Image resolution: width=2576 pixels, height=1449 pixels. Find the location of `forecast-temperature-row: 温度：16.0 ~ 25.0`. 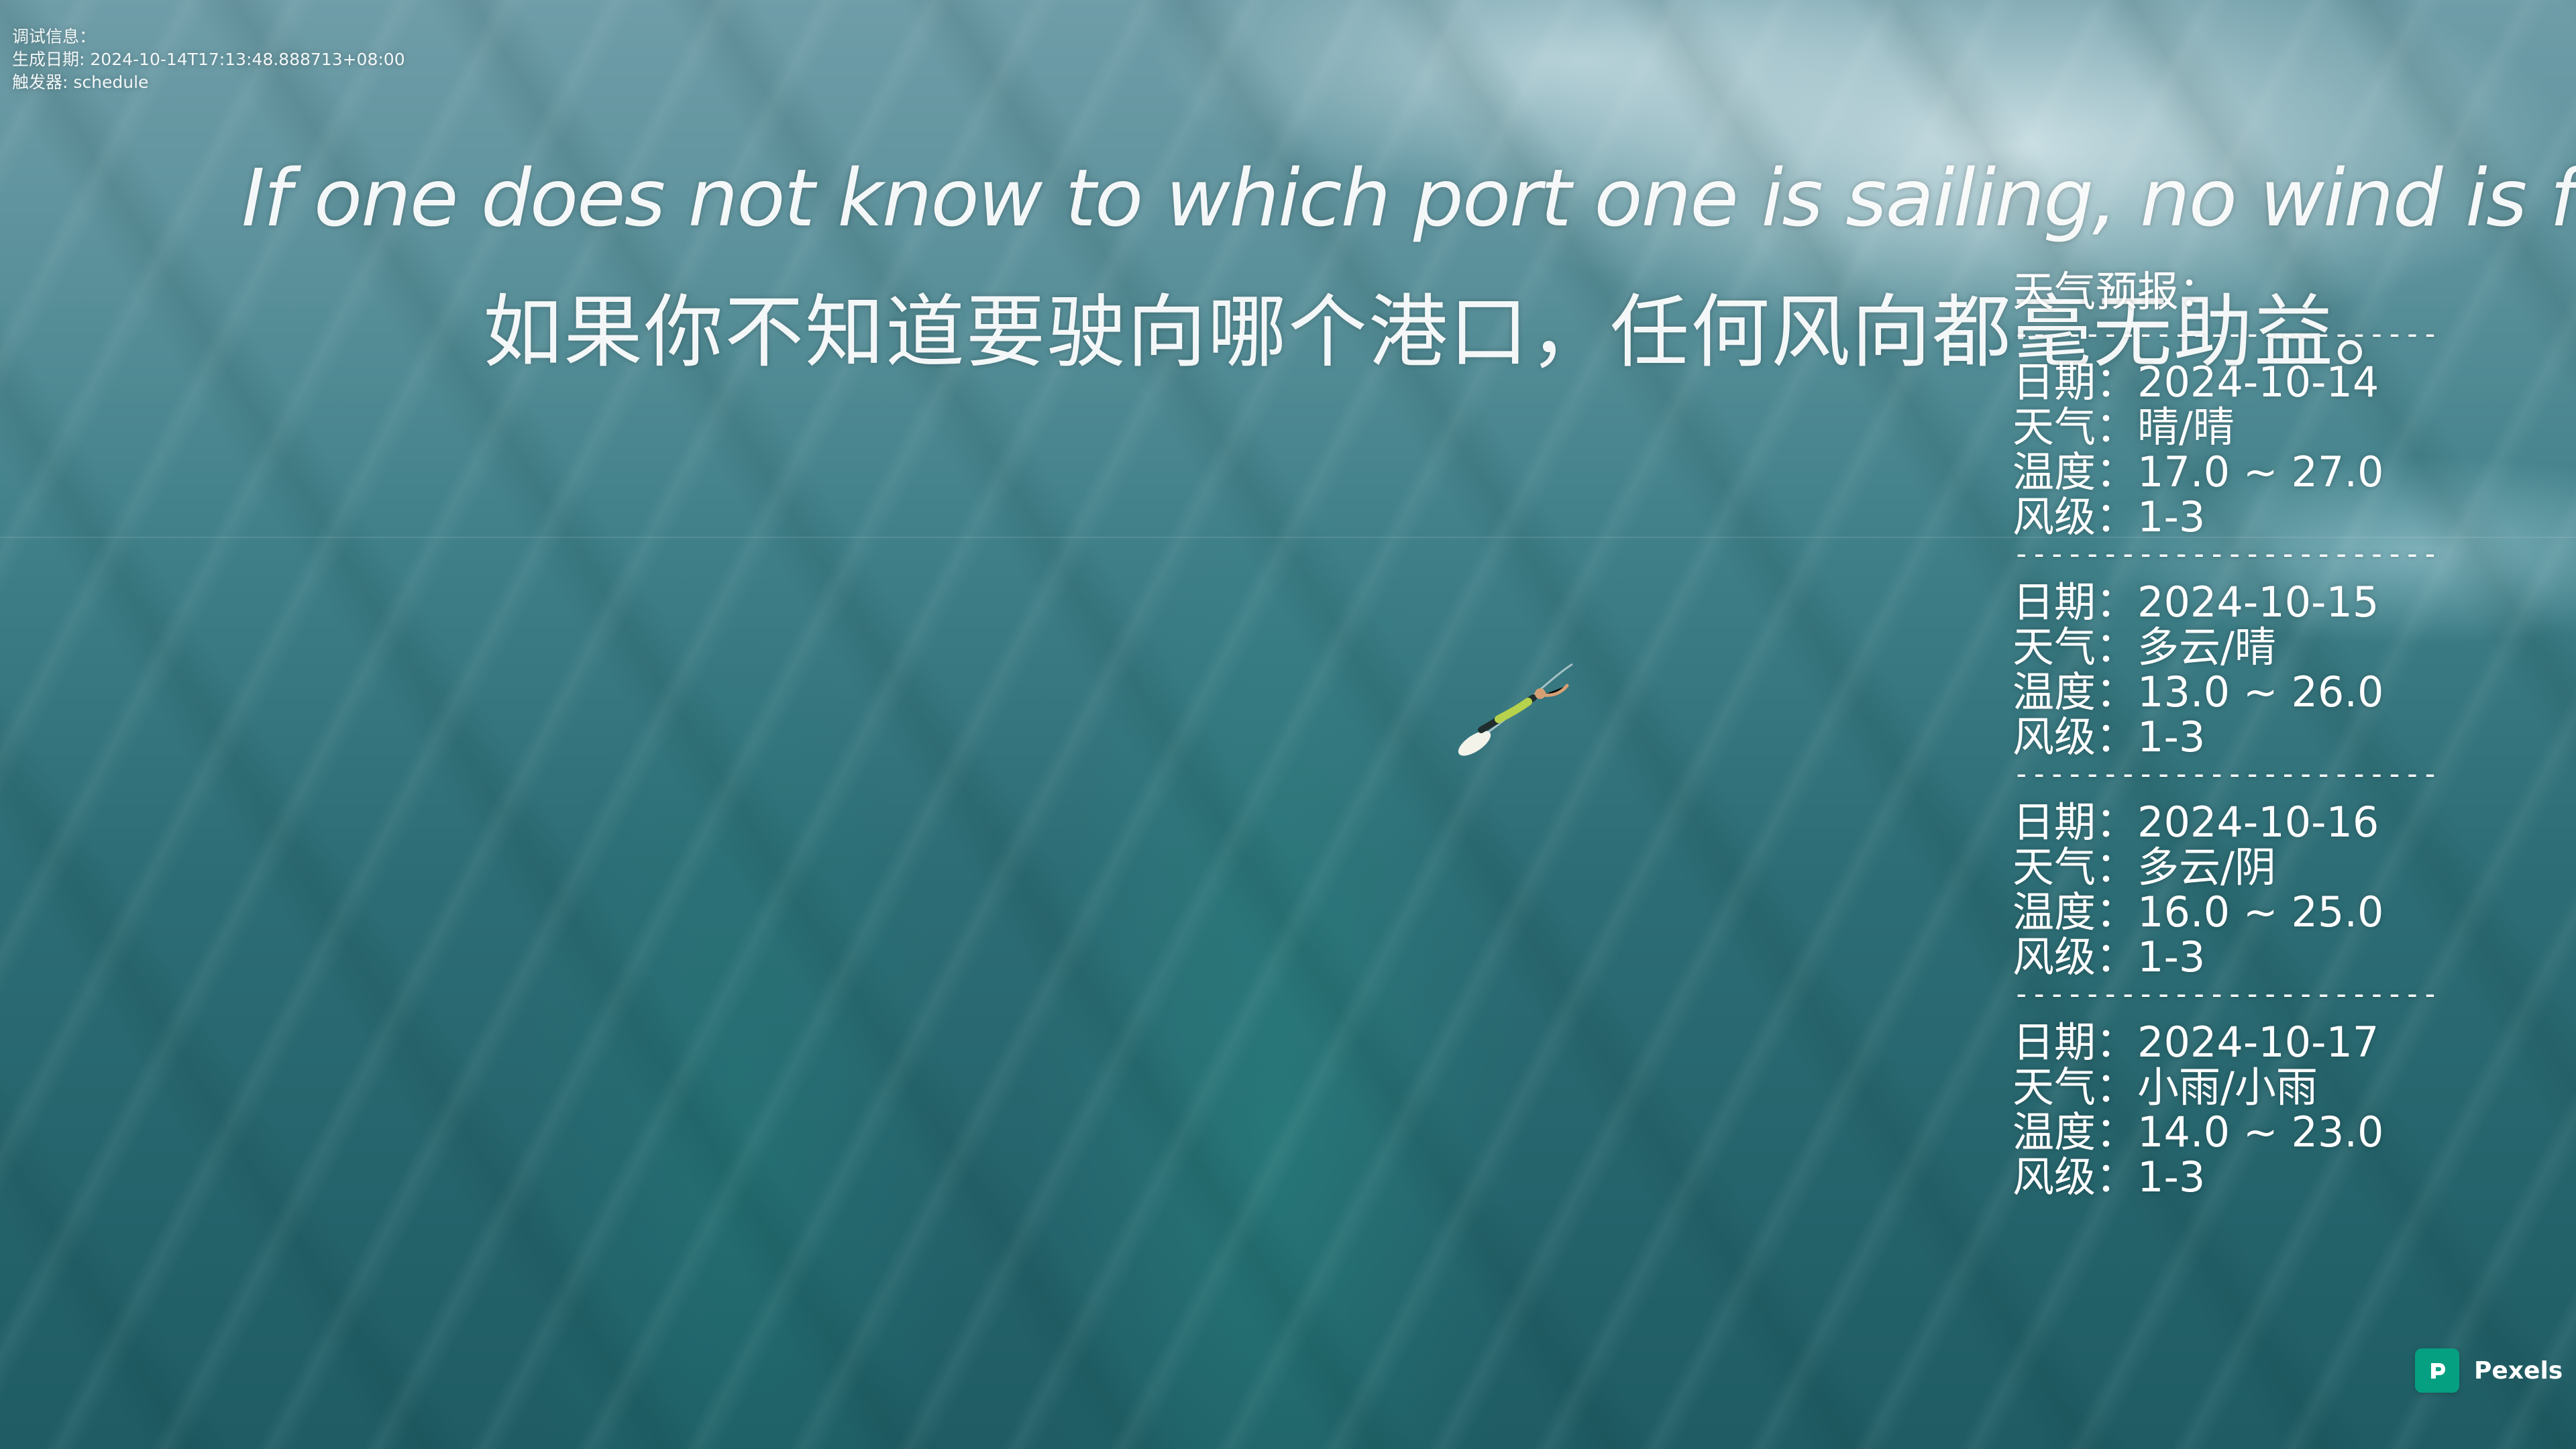

forecast-temperature-row: 温度：16.0 ~ 25.0 is located at coordinates (2198, 912).